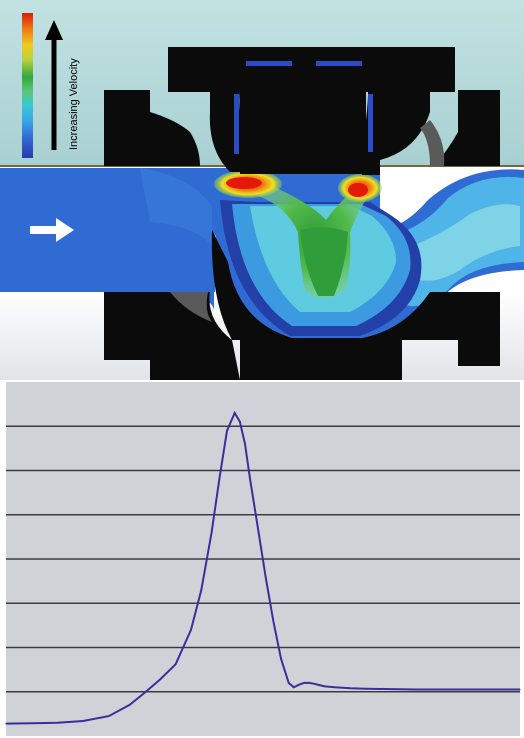 This screenshot has width=524, height=738. Describe the element at coordinates (335, 305) in the screenshot. I see `valve-body-bottom` at that location.